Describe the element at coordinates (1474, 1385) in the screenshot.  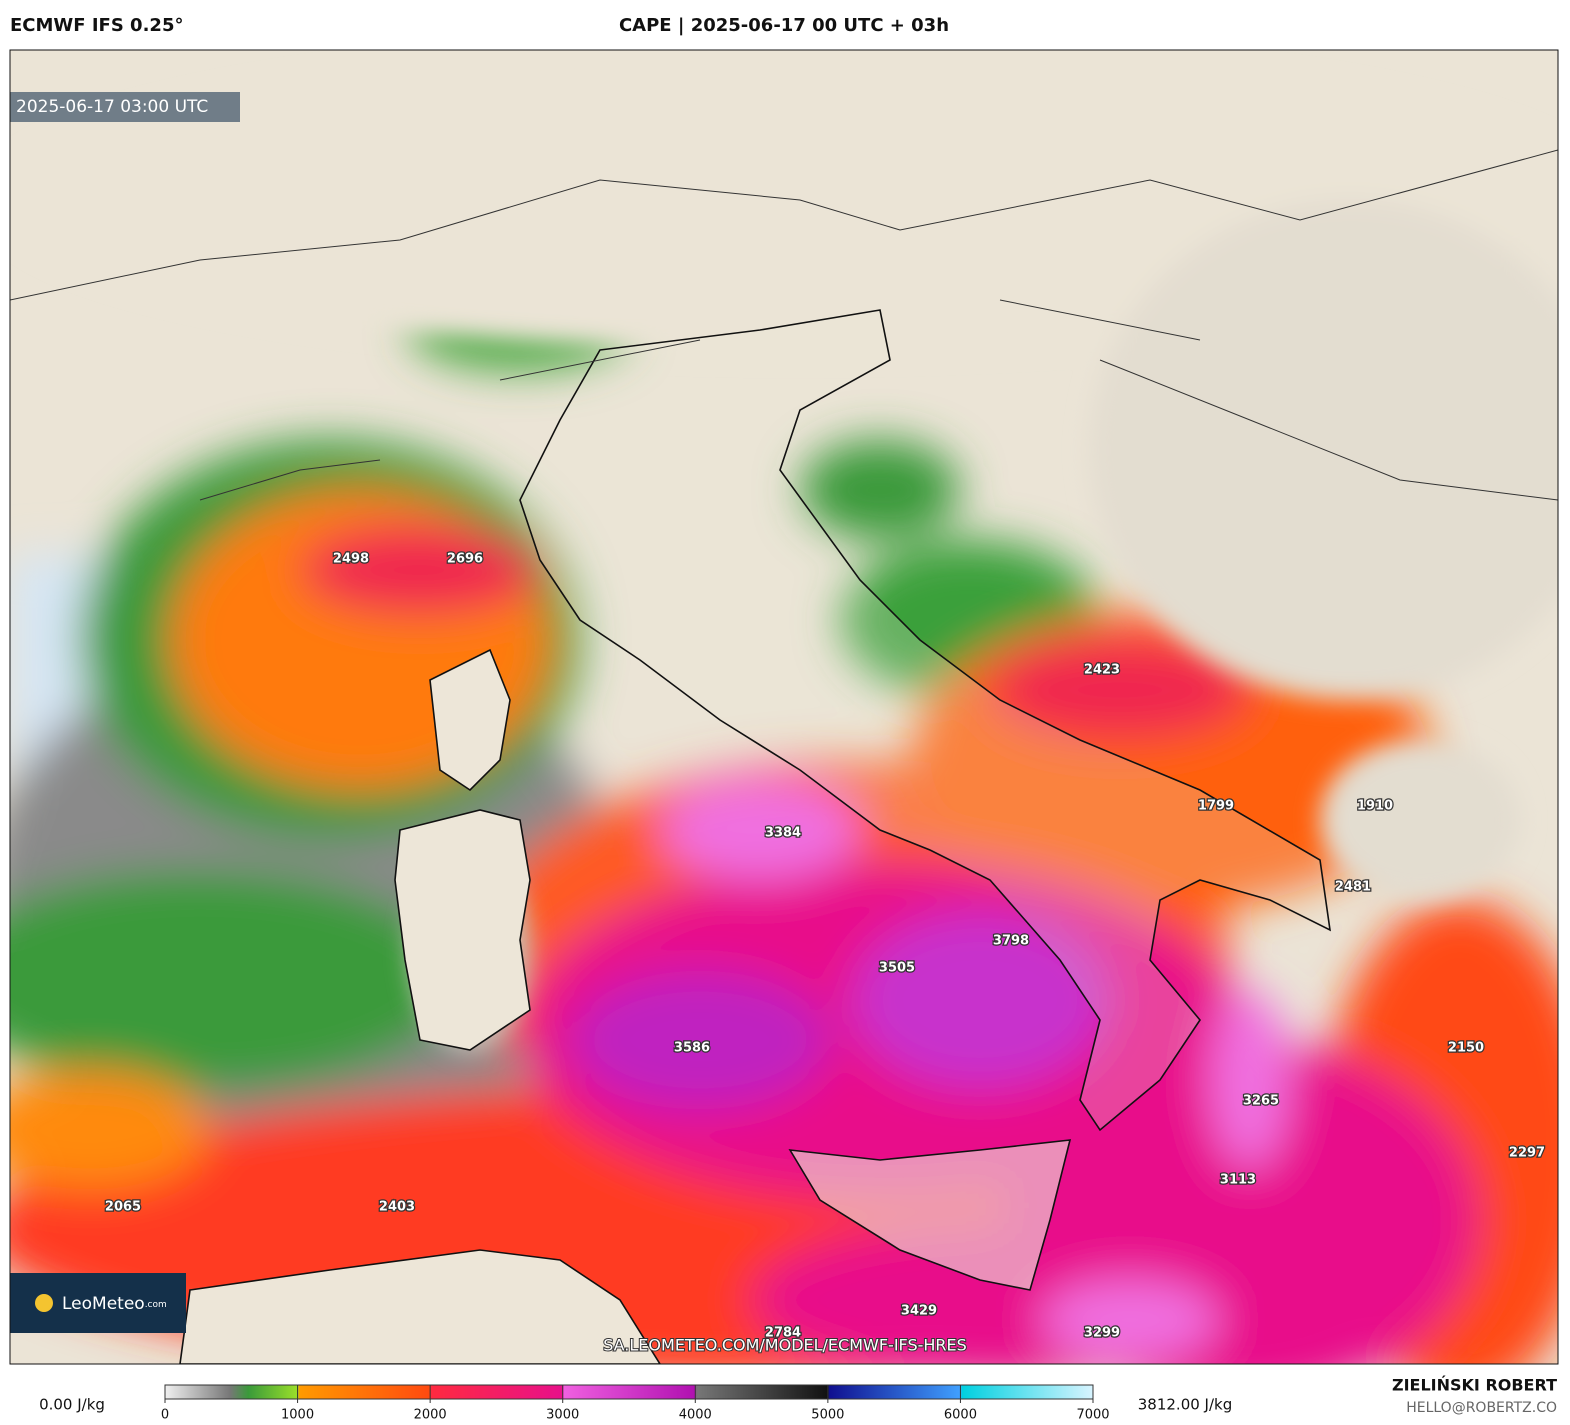
I see `author: ZIELIŃSKI ROBERT` at that location.